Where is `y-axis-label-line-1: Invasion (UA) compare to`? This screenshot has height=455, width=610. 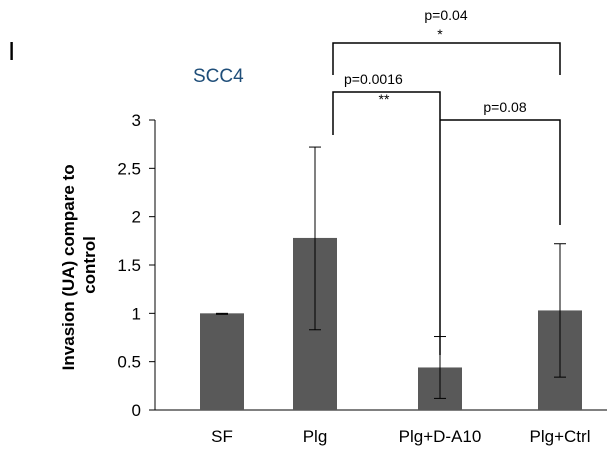
y-axis-label-line-1: Invasion (UA) compare to is located at coordinates (68, 267).